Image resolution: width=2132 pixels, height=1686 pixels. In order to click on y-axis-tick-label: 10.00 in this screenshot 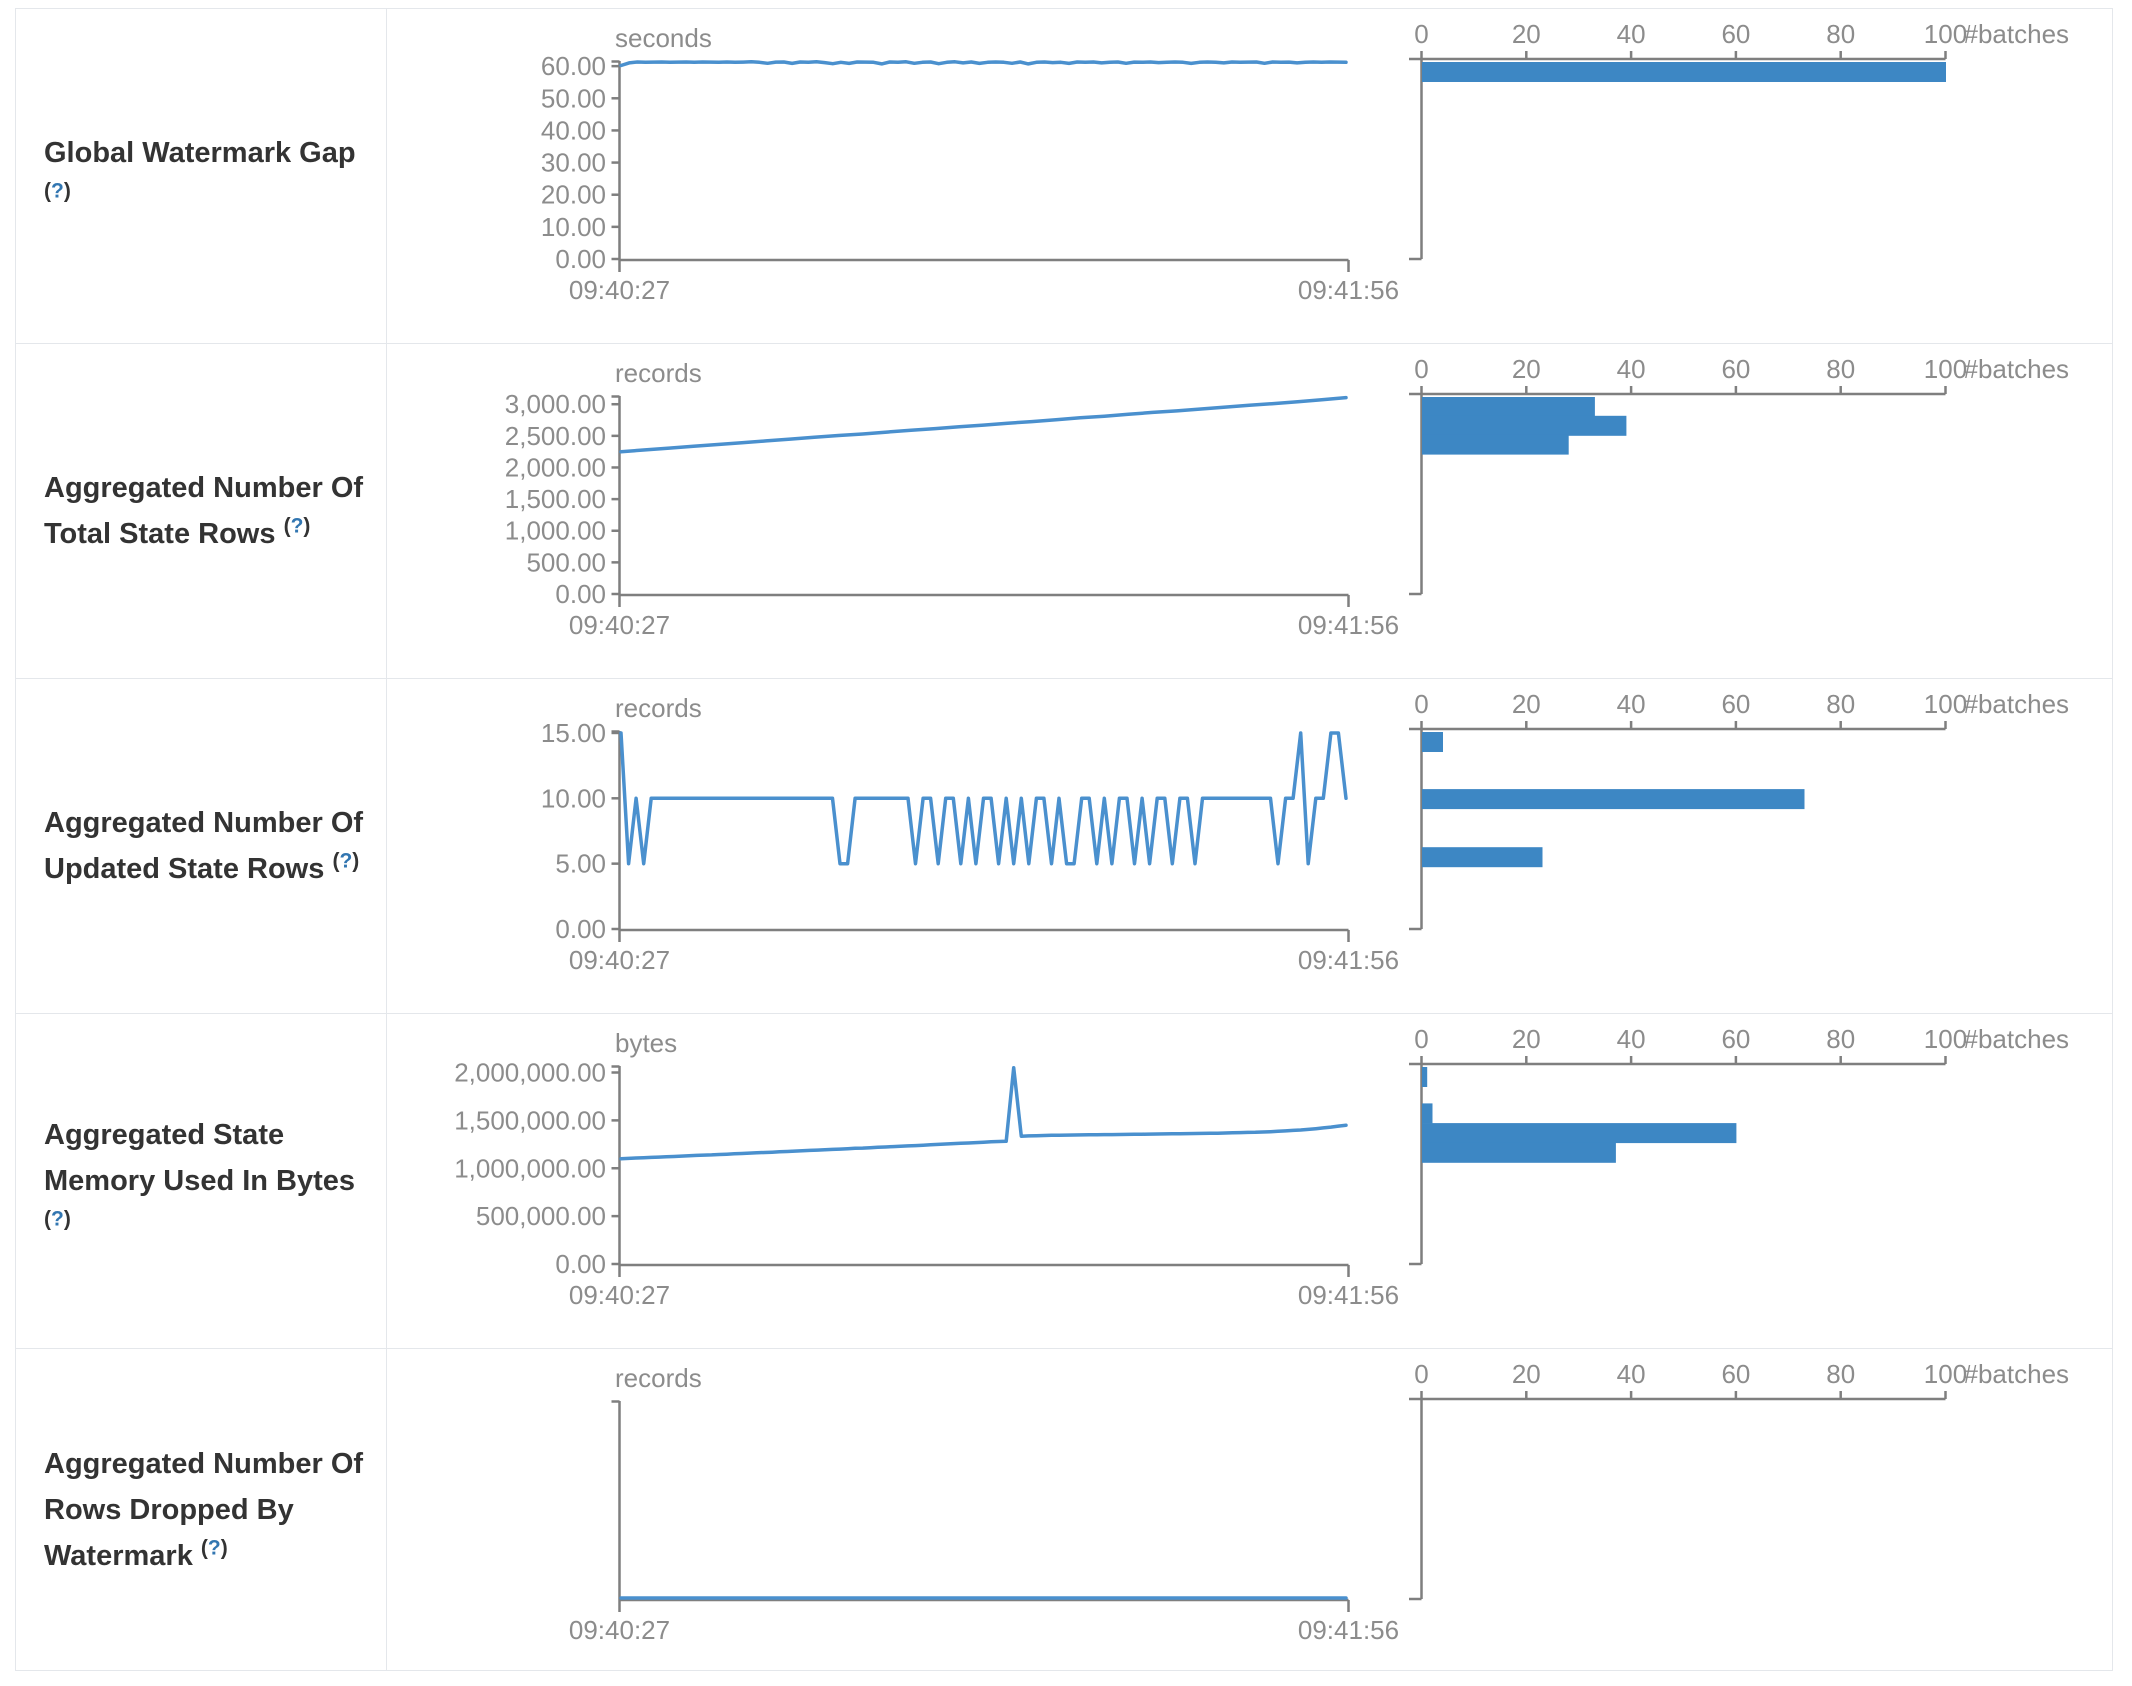, I will do `click(573, 227)`.